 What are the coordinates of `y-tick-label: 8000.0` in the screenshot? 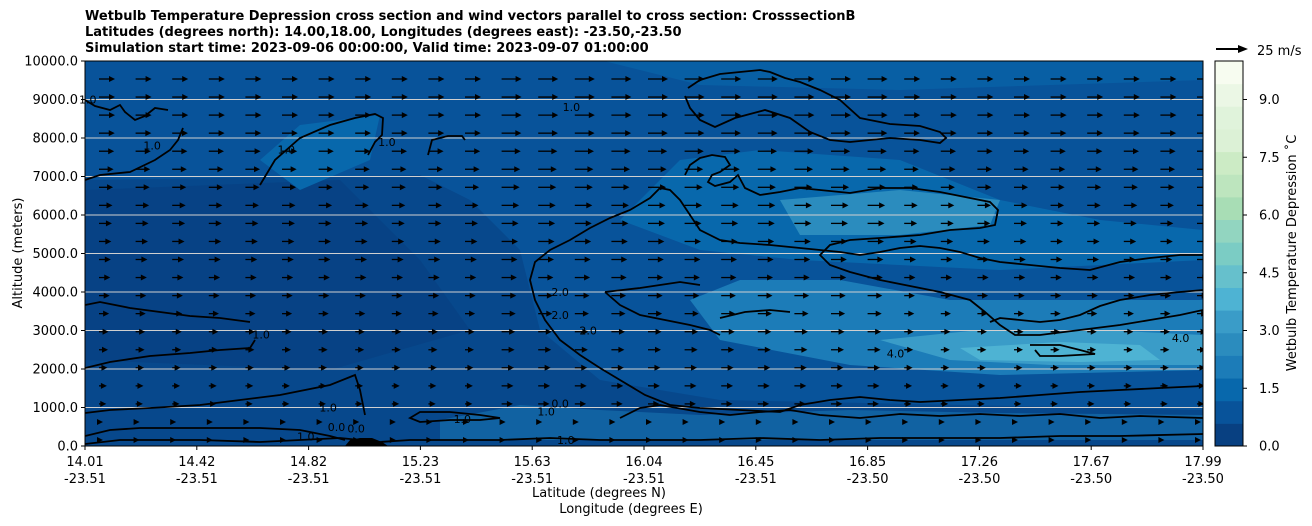 It's located at (56, 139).